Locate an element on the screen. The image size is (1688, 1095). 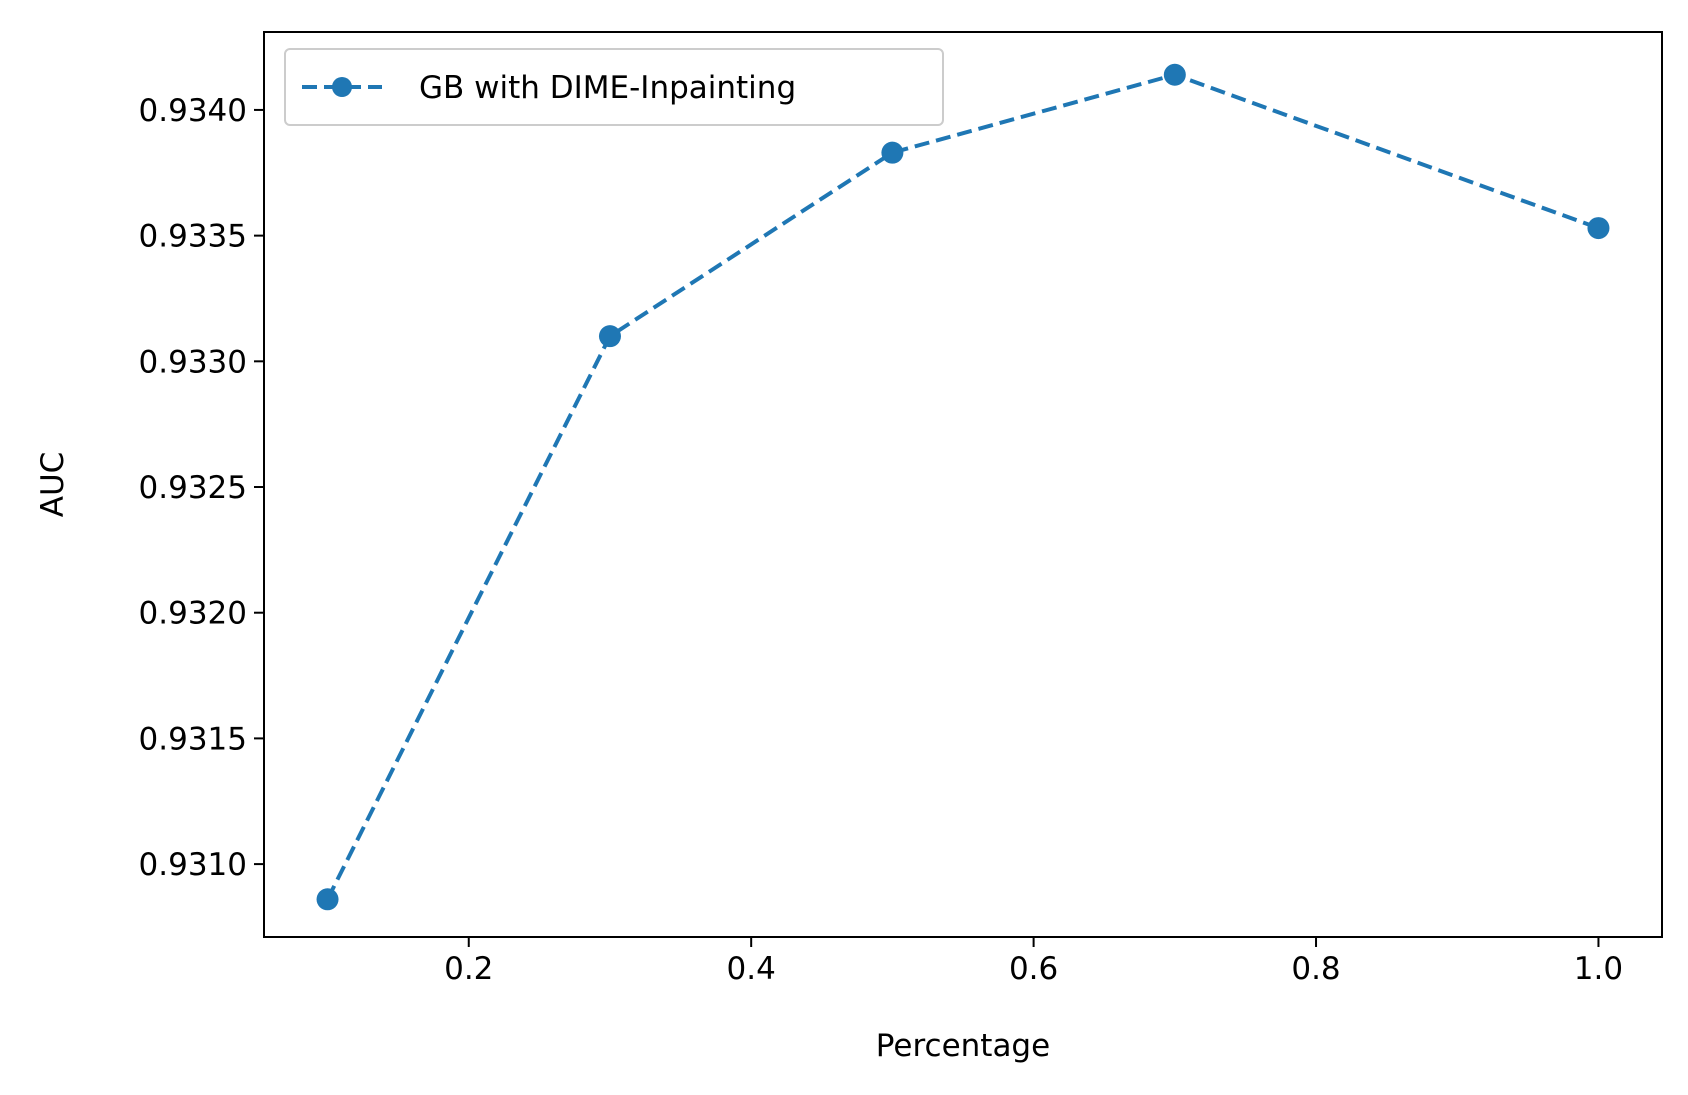
legend-marker is located at coordinates (342, 87).